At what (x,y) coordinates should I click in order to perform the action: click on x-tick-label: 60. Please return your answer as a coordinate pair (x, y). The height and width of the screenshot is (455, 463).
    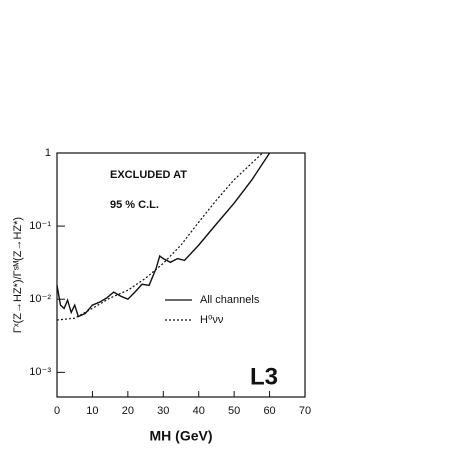
    Looking at the image, I should click on (269, 411).